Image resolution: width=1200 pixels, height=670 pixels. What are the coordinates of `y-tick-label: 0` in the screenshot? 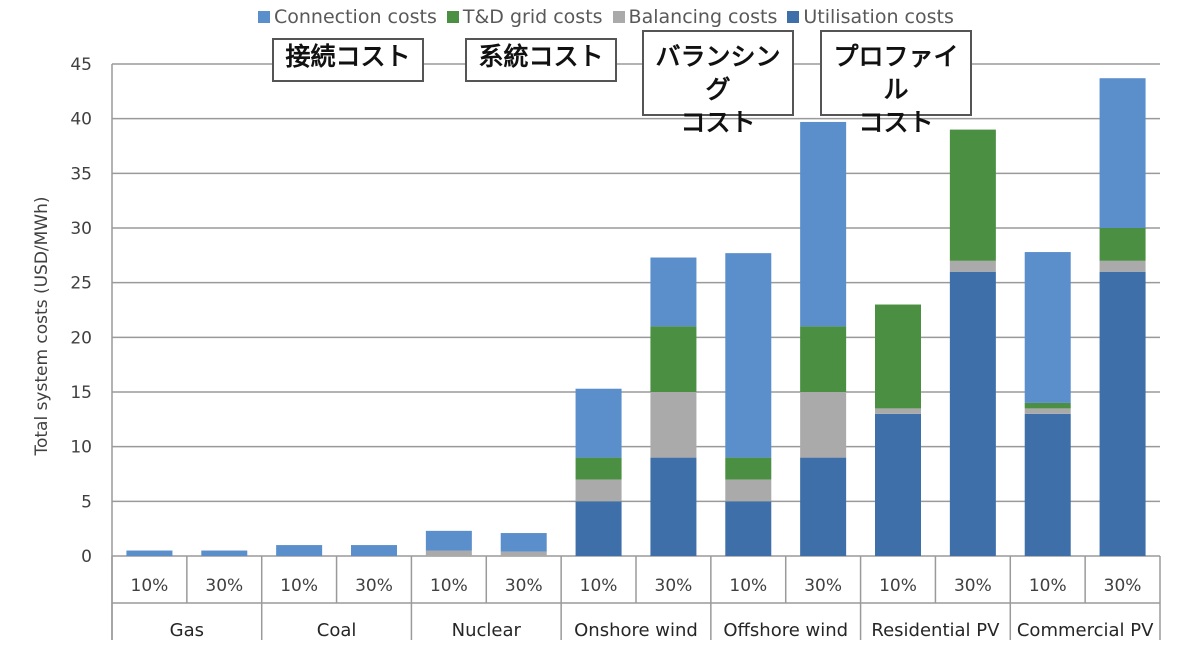 It's located at (86, 557).